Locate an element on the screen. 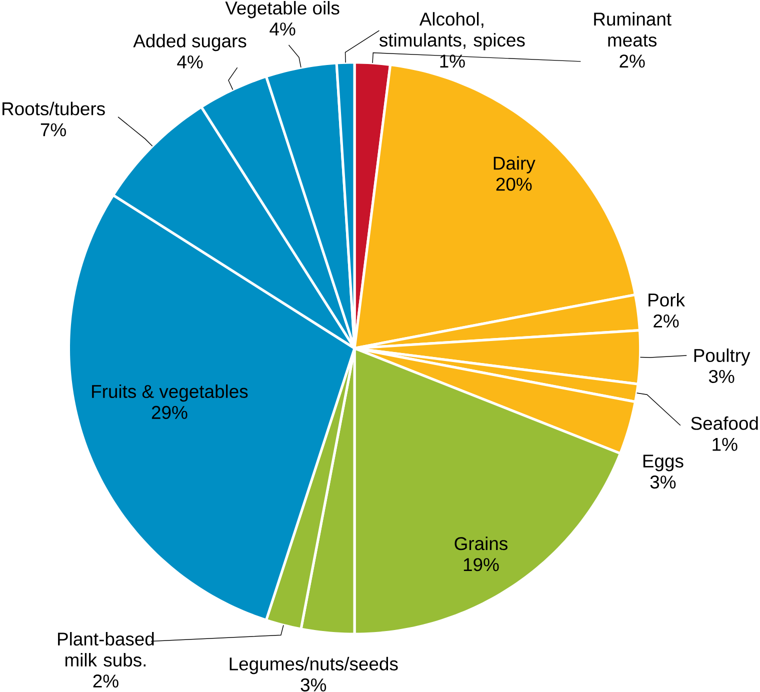  data-label: 29% is located at coordinates (170, 412).